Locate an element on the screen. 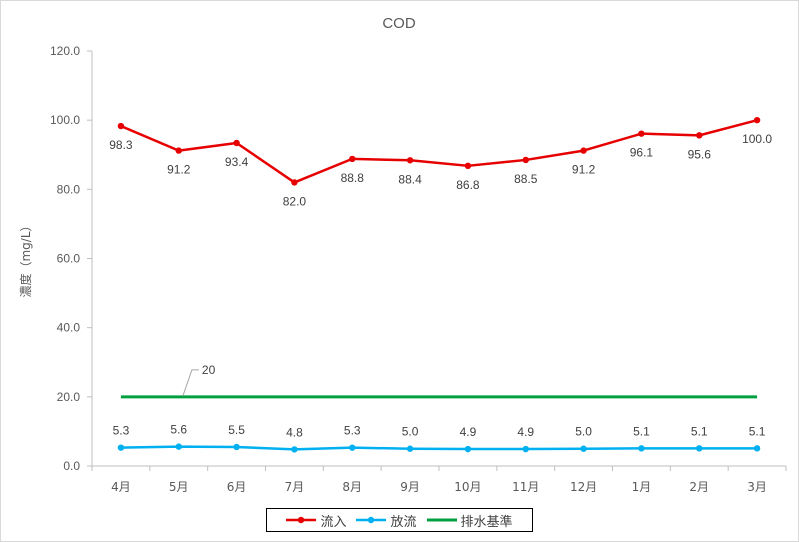 This screenshot has width=799, height=542. y-tick-label: 20.0 is located at coordinates (69, 397).